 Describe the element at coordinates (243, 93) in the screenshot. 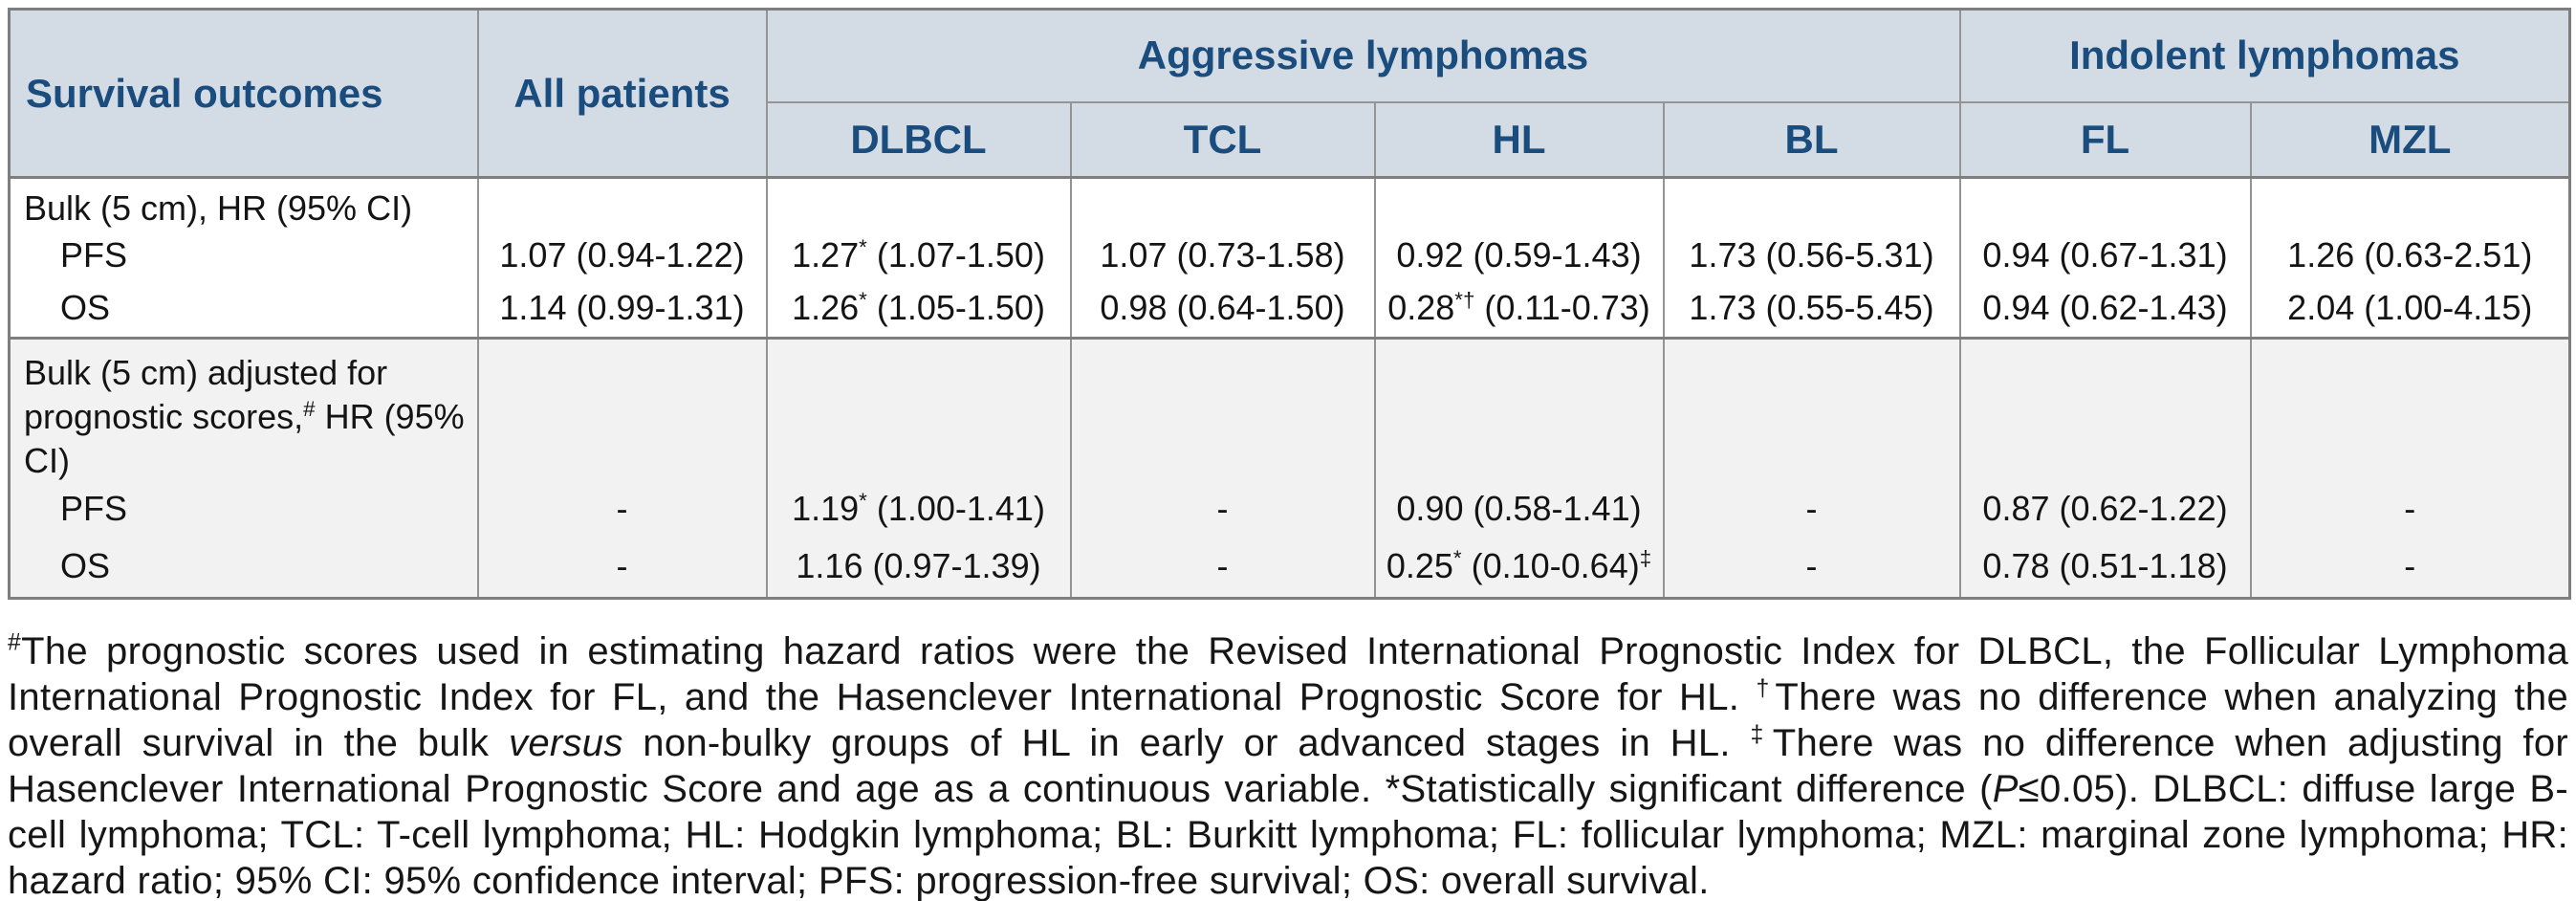

I see `survival-outcomes-header: Survival outcomes` at that location.